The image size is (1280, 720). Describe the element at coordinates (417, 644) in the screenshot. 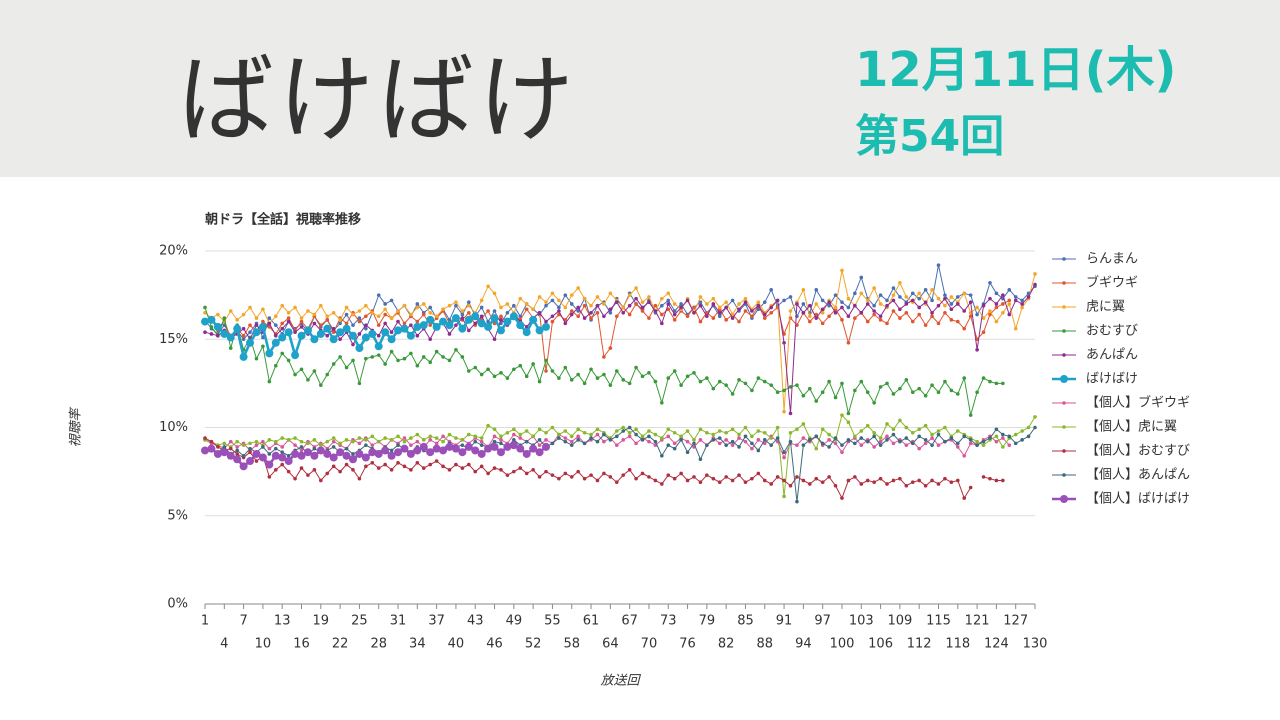

I see `x-tick-label: 34` at that location.